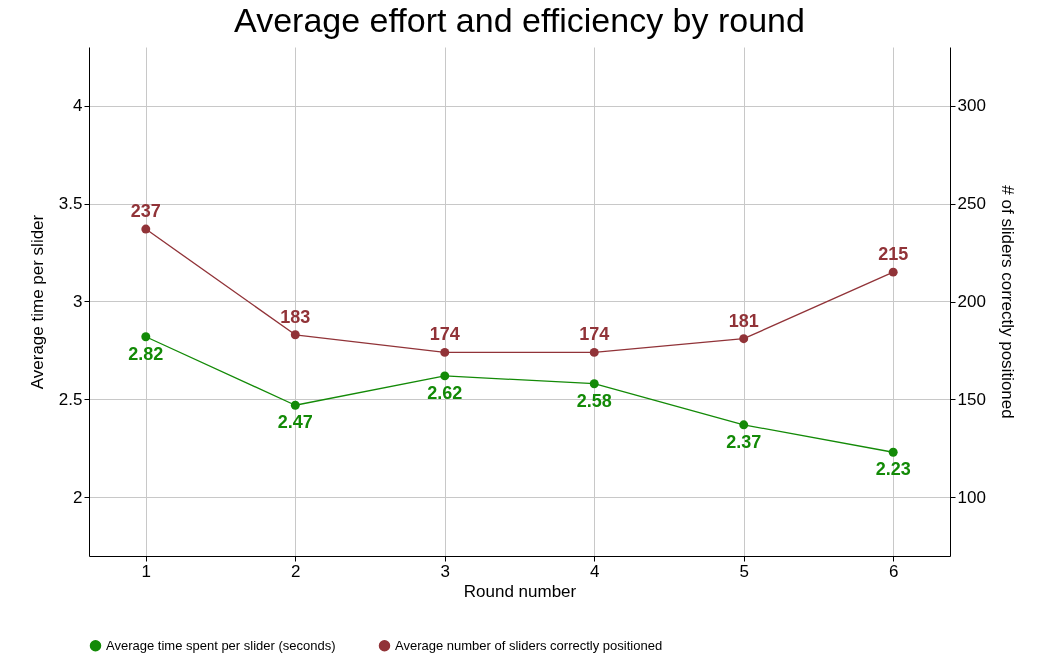  What do you see at coordinates (971, 204) in the screenshot?
I see `y2-tick-label: 250` at bounding box center [971, 204].